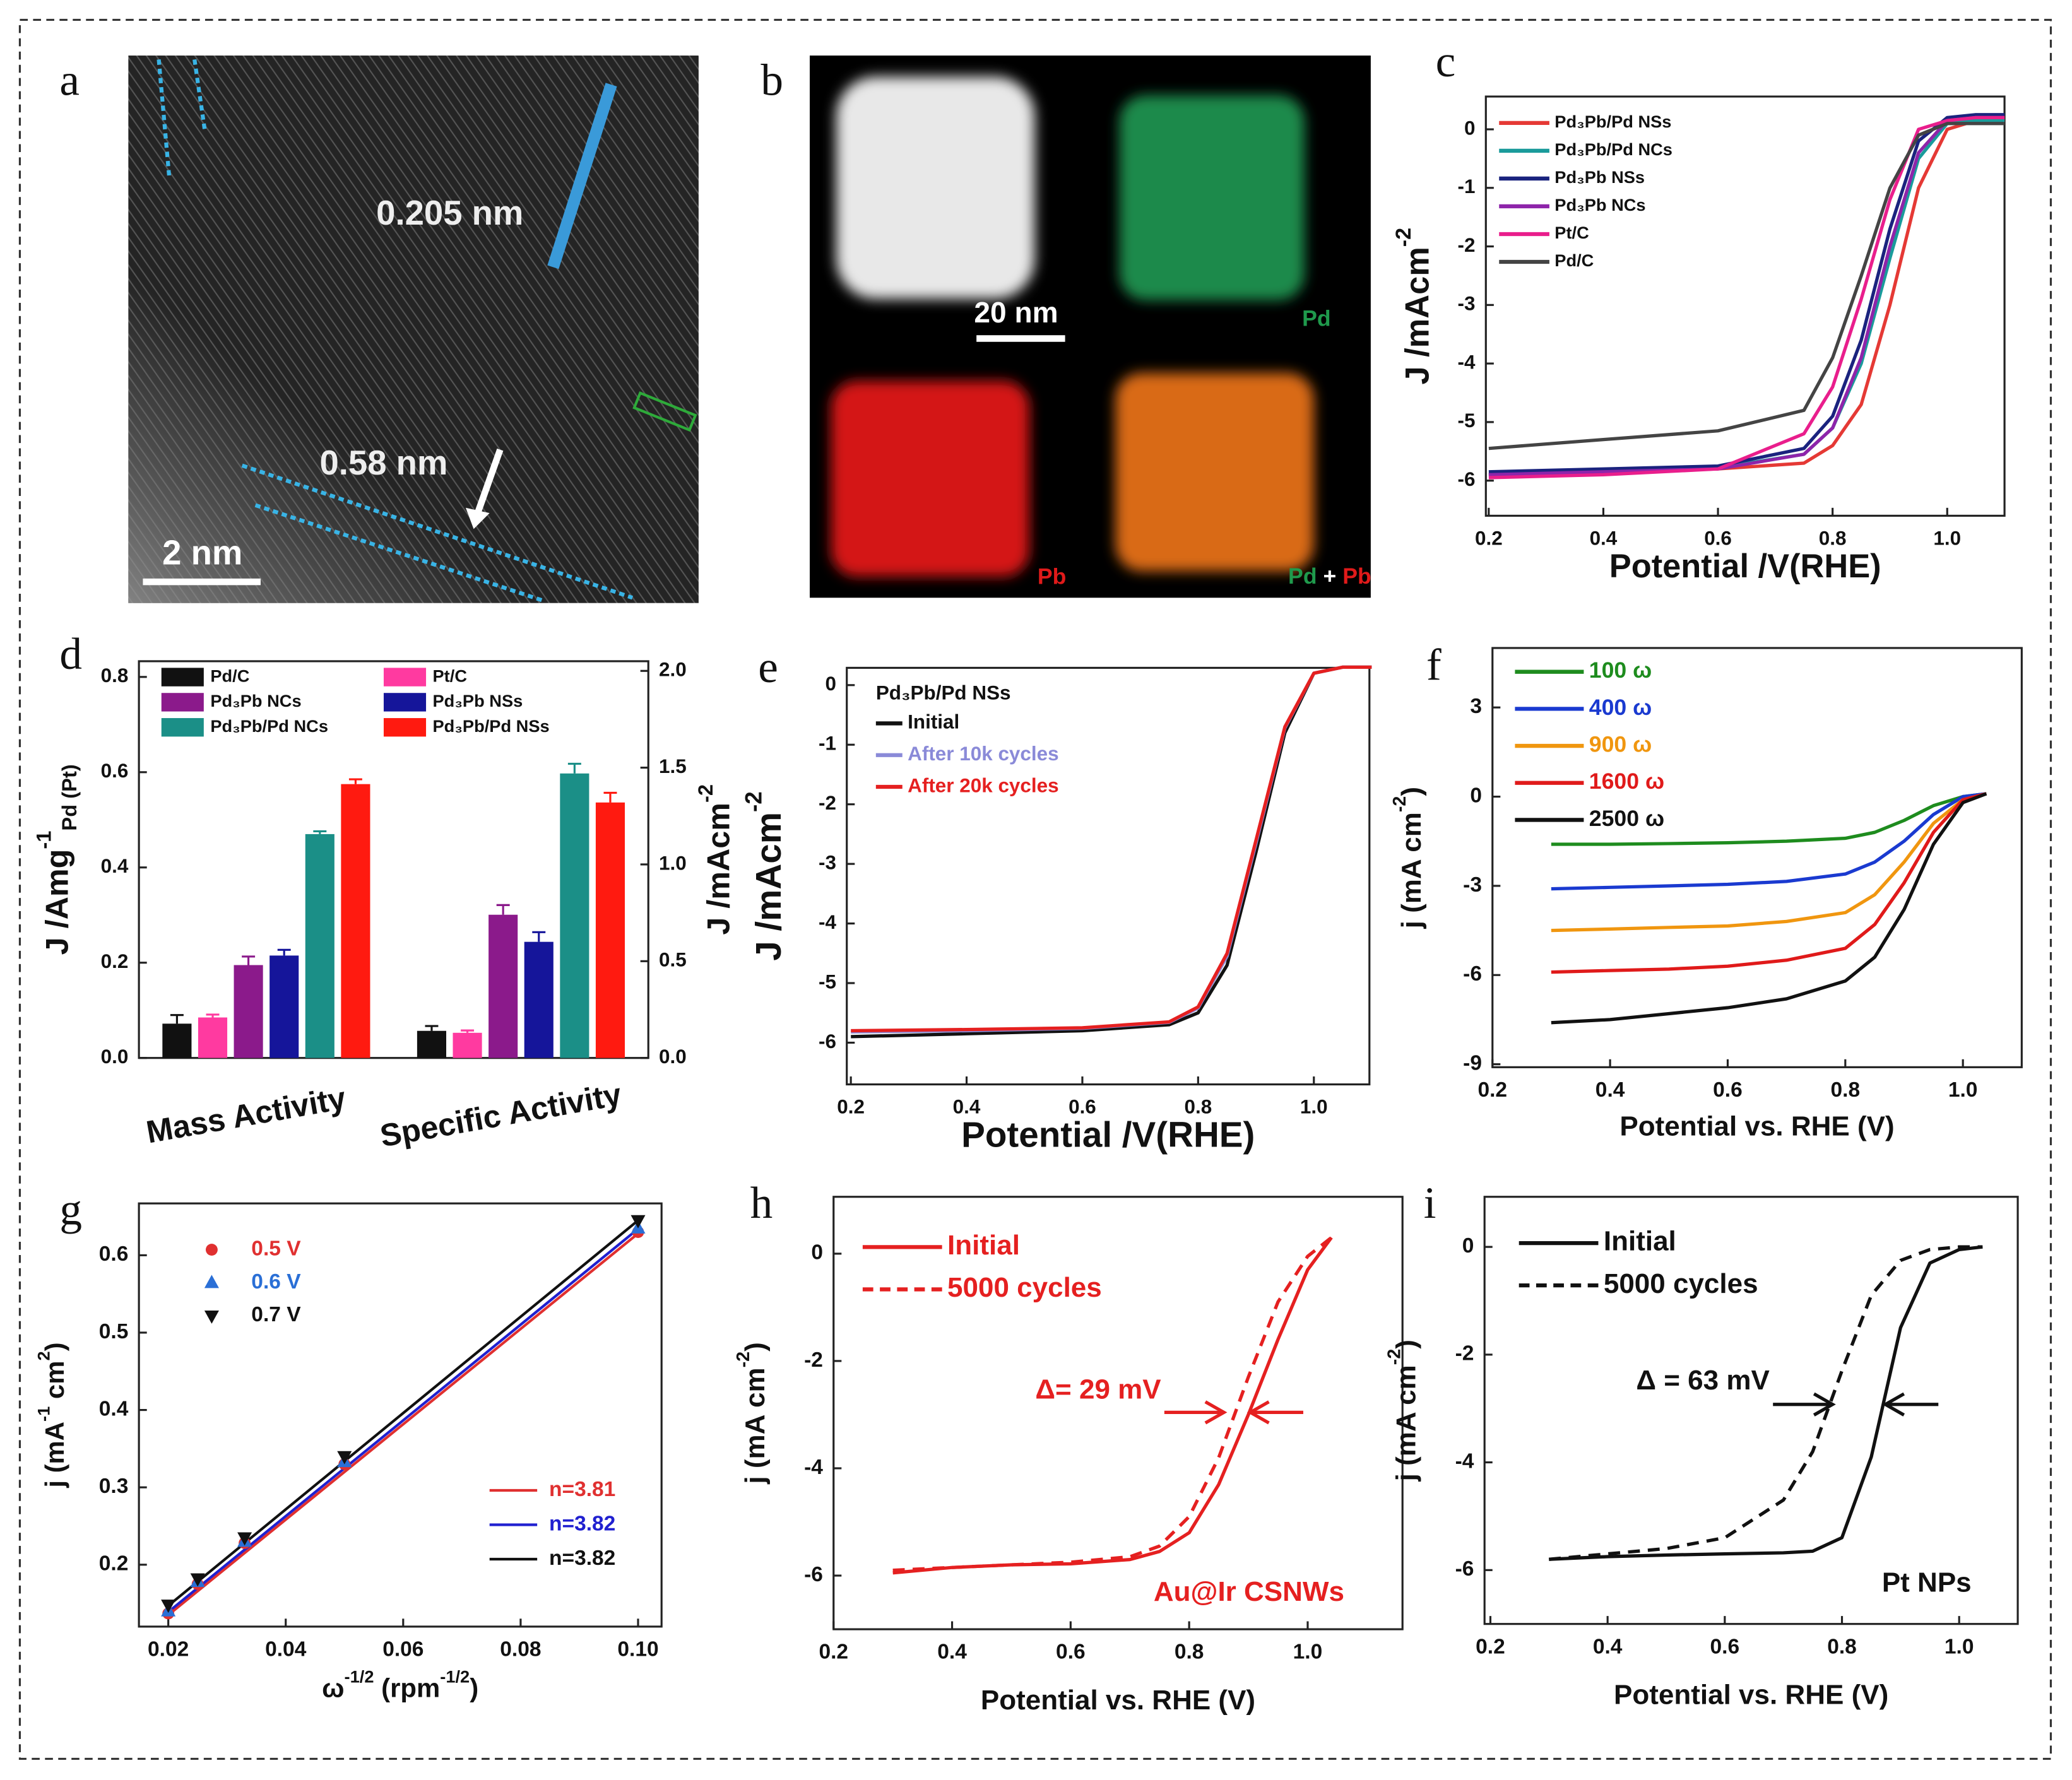 The width and height of the screenshot is (2072, 1780). What do you see at coordinates (400, 1685) in the screenshot?
I see `x-axis-label: ω-1/2 (rpm-1/2)` at bounding box center [400, 1685].